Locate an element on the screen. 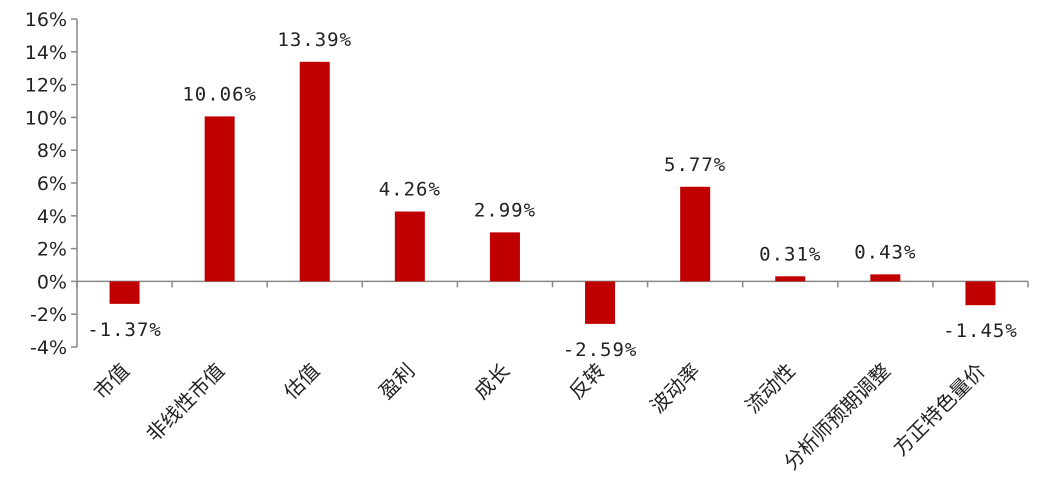 Image resolution: width=1041 pixels, height=501 pixels. category-label: 成长 is located at coordinates (491, 381).